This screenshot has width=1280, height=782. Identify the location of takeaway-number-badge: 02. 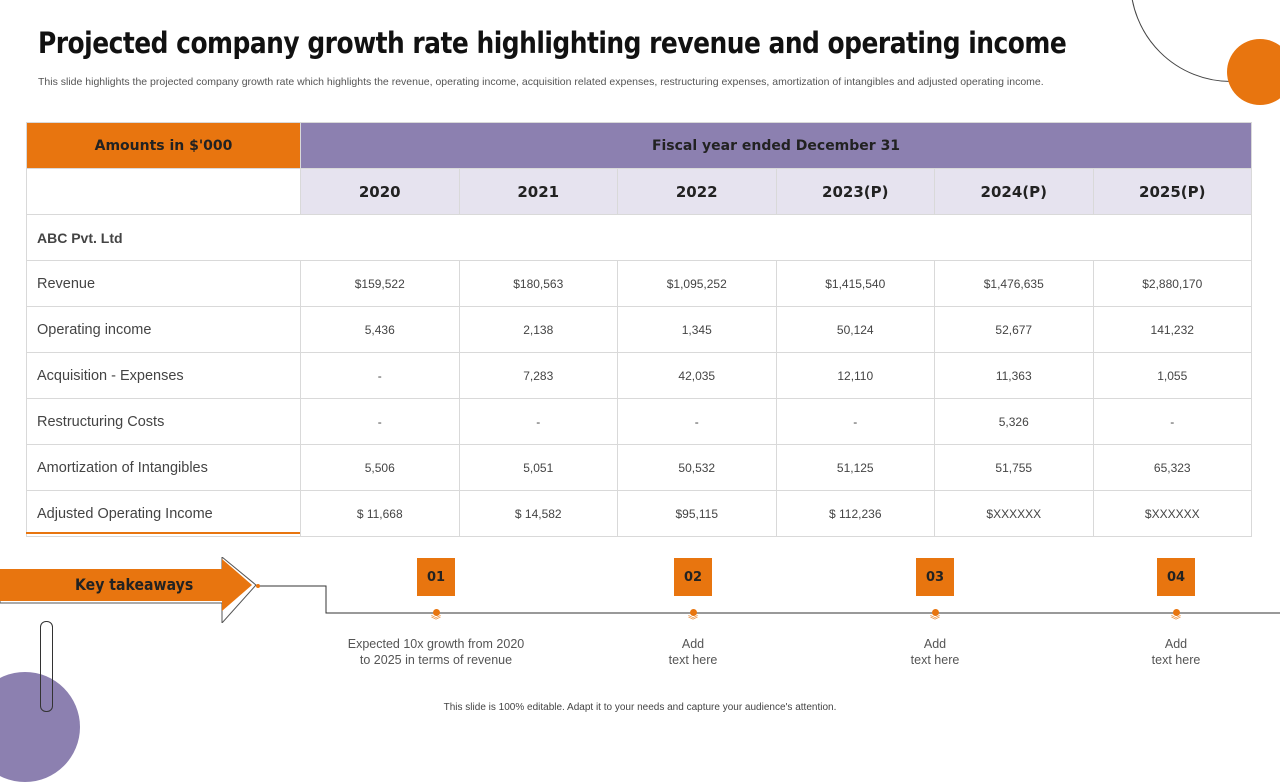
(693, 577).